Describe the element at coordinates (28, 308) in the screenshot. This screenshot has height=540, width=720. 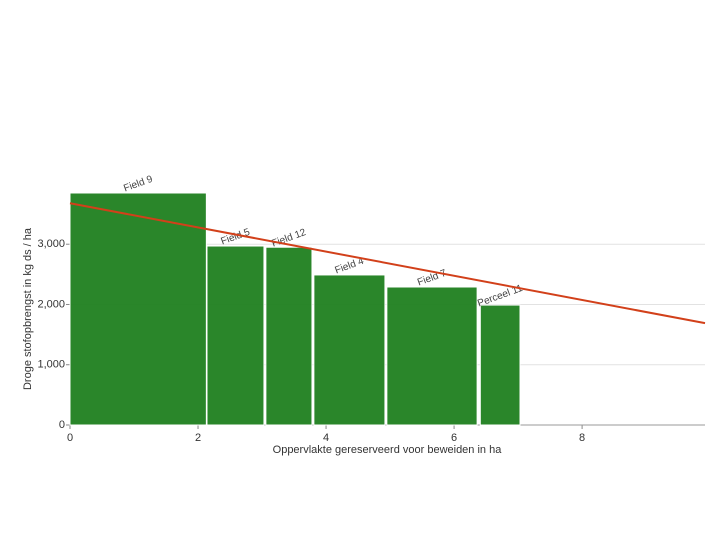
I see `y-axis-label: Droge stofopbrengst in kg ds / ha` at that location.